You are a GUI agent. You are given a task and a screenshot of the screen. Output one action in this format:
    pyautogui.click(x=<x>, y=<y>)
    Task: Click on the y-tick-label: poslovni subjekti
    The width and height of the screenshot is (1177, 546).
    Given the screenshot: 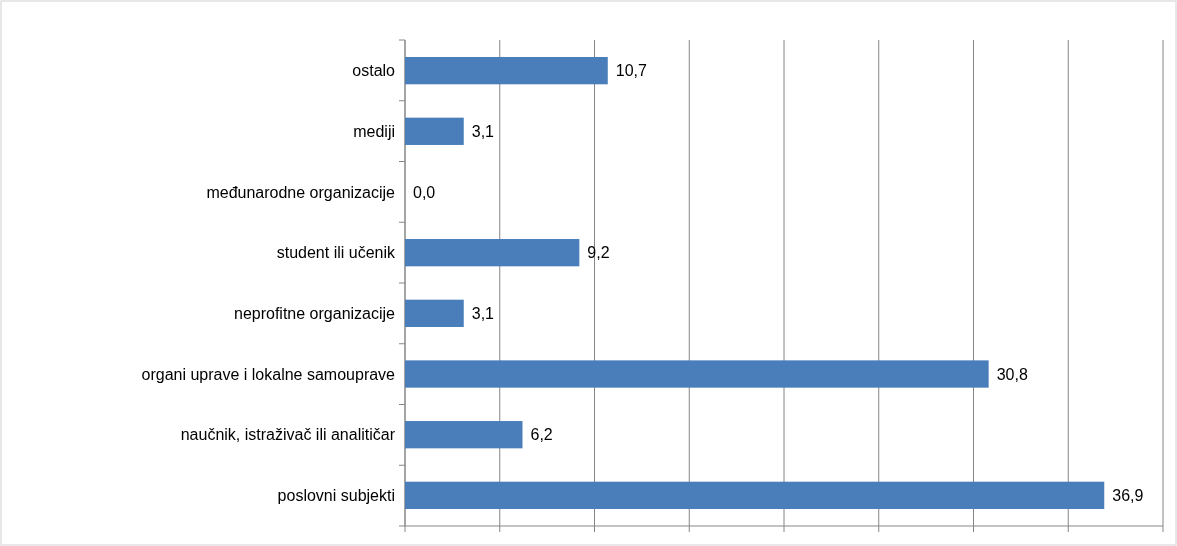 What is the action you would take?
    pyautogui.click(x=336, y=495)
    